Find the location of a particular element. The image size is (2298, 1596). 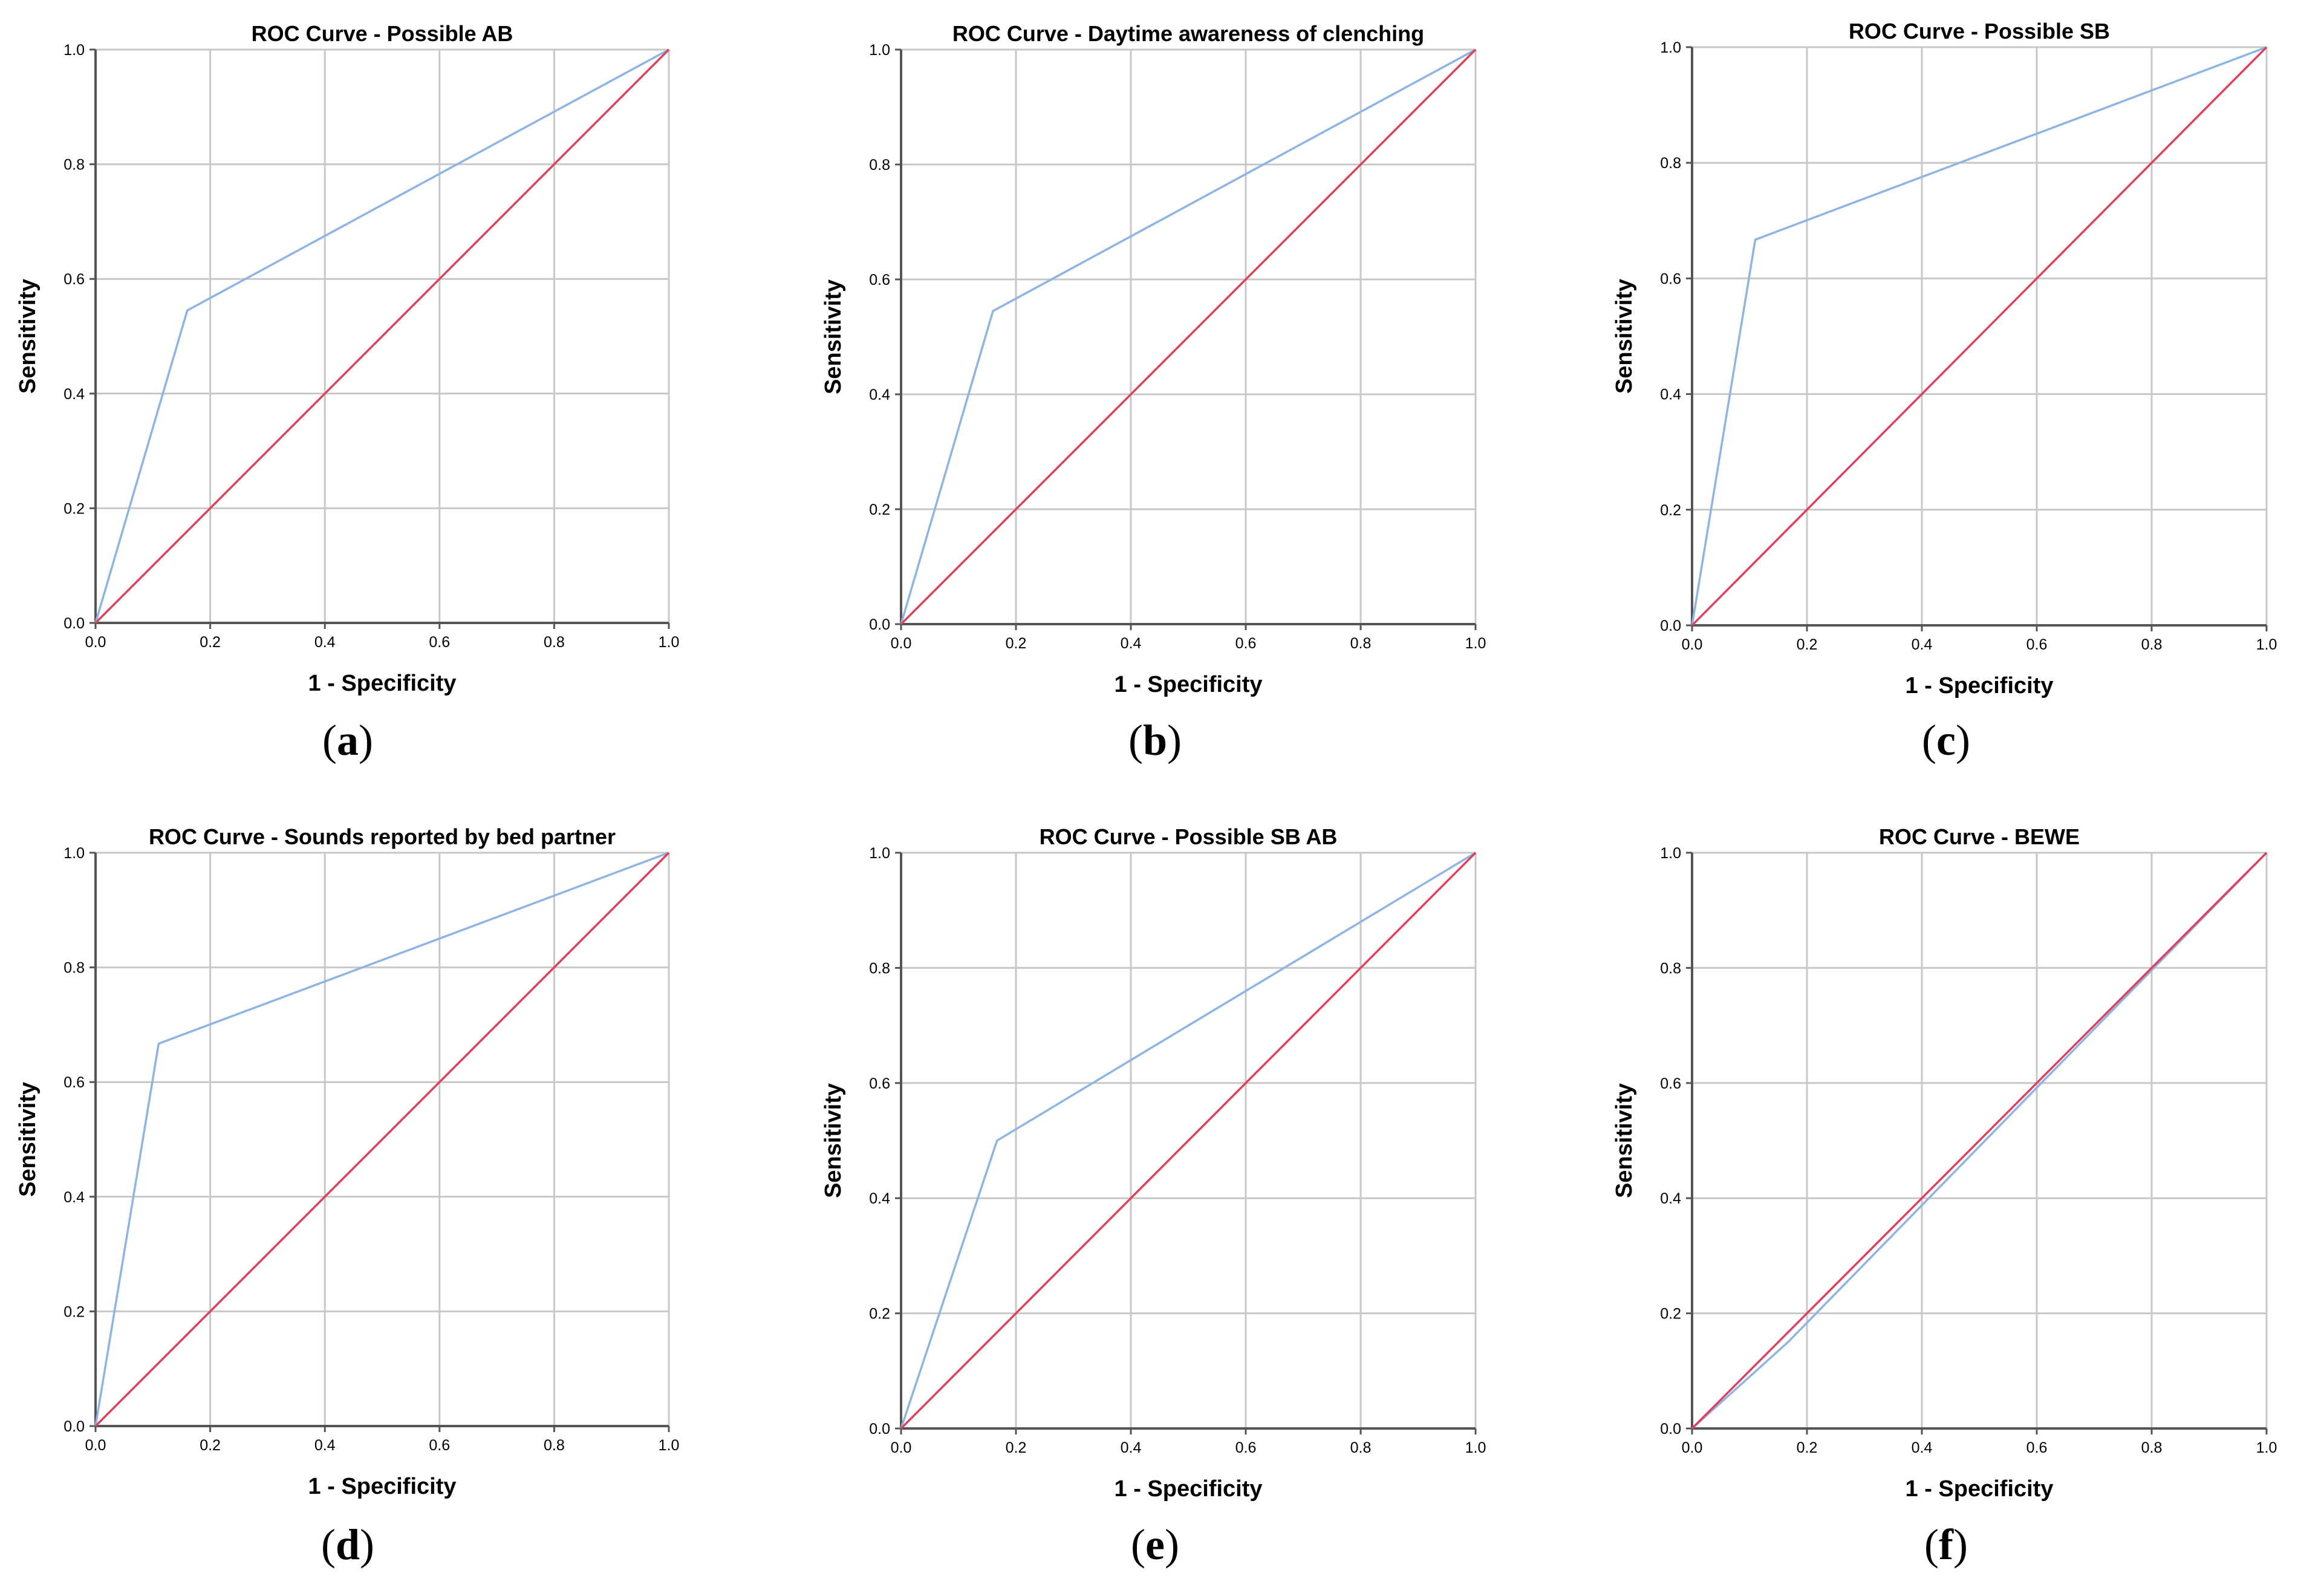

chart-title: ROC Curve - BEWE is located at coordinates (1979, 836).